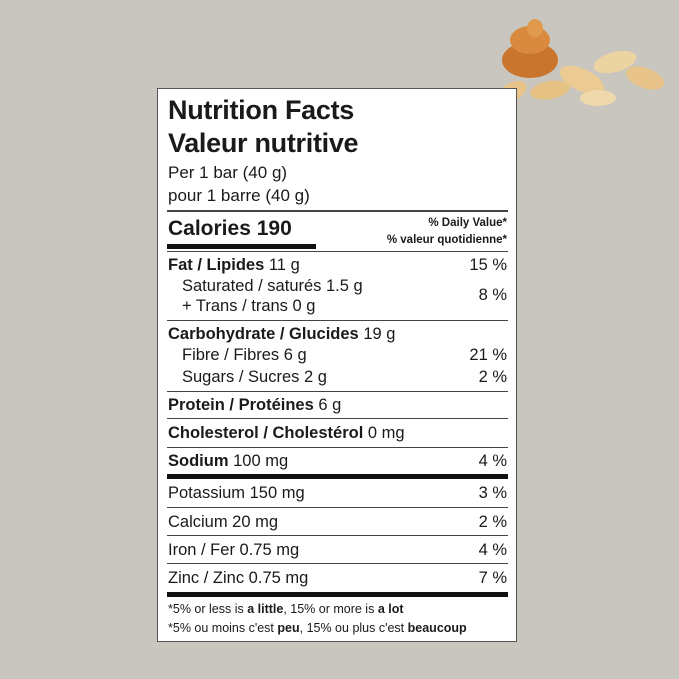  Describe the element at coordinates (390, 609) in the screenshot. I see `fn-bold: a lot` at that location.